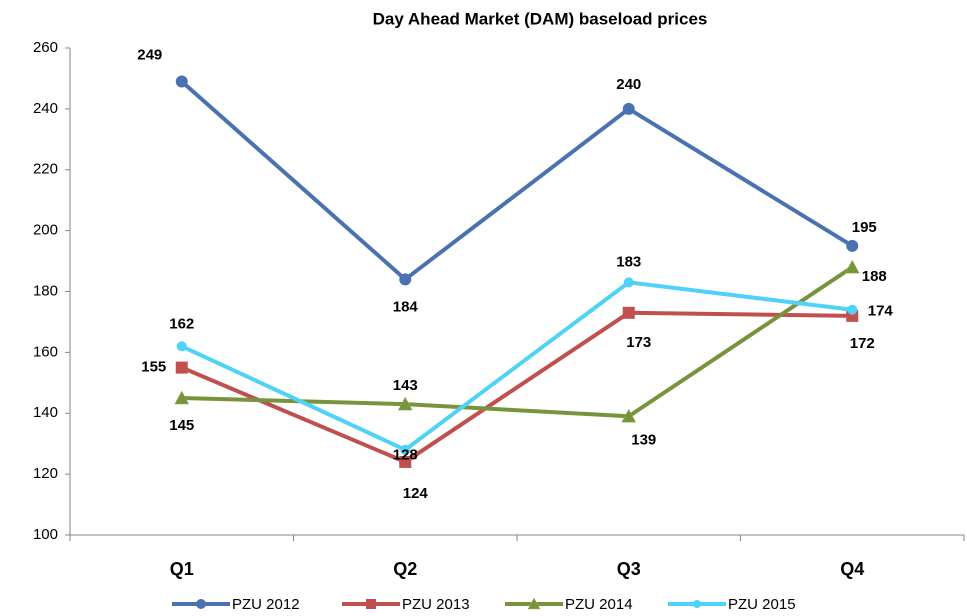 The image size is (967, 616). Describe the element at coordinates (149, 54) in the screenshot. I see `data-label: 249` at that location.